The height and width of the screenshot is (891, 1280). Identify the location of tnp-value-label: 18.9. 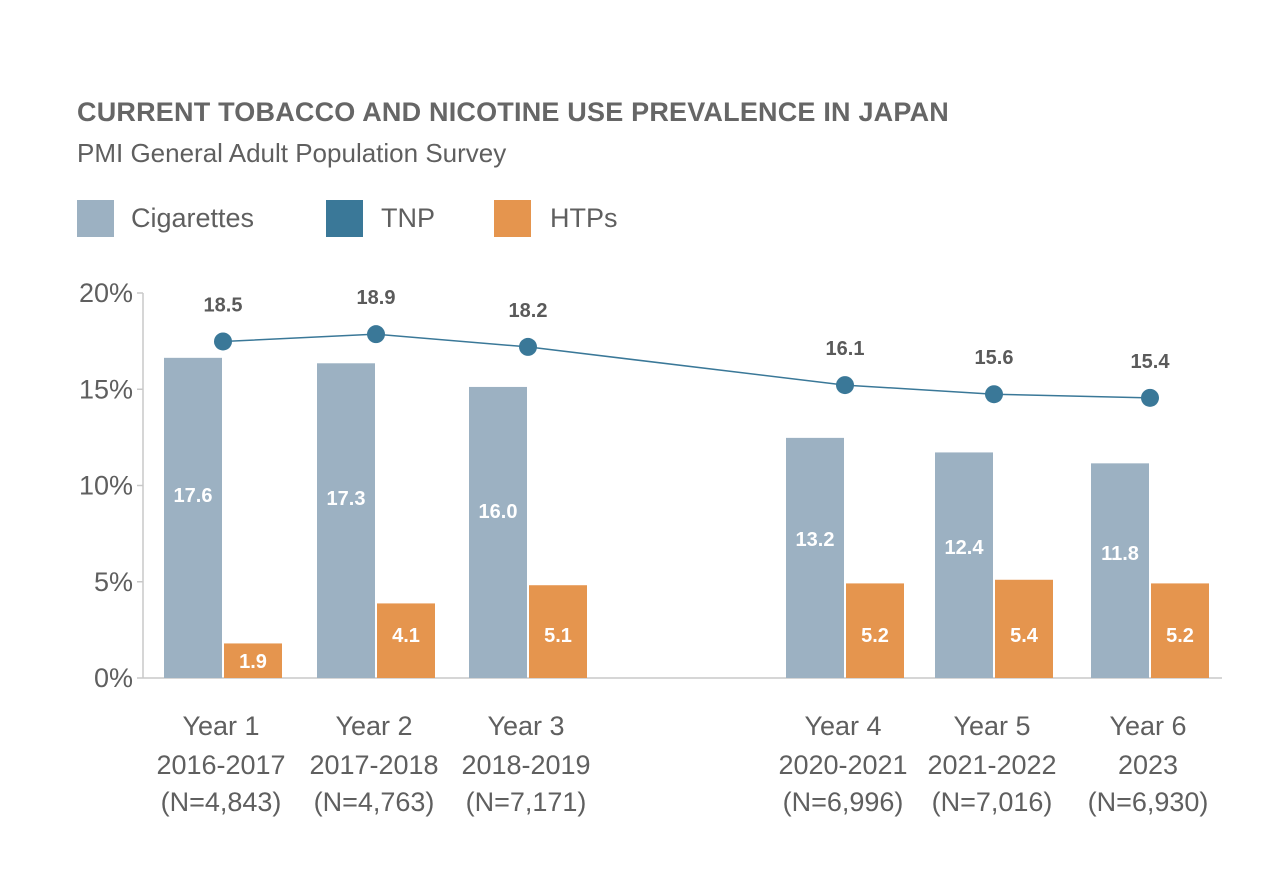
(376, 298).